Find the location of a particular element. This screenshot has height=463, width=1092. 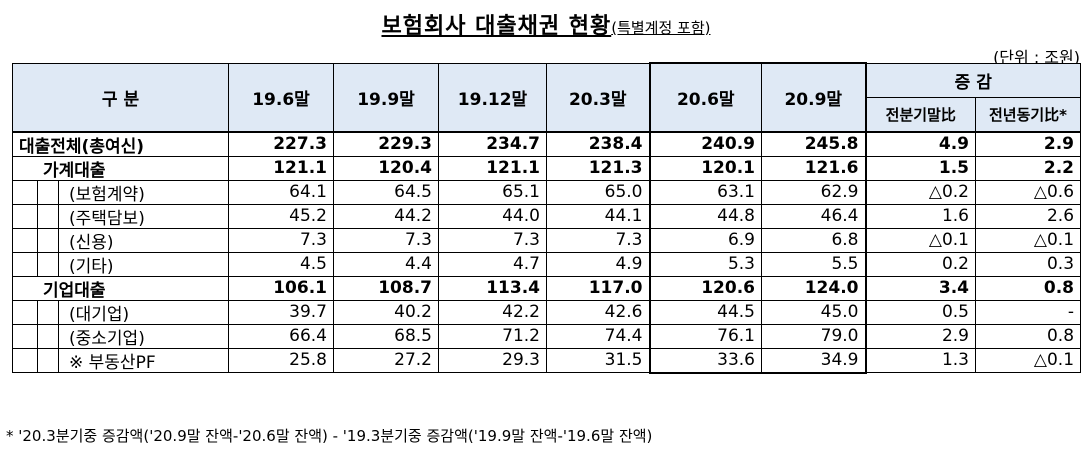

cell-value: 76.1 is located at coordinates (705, 336).